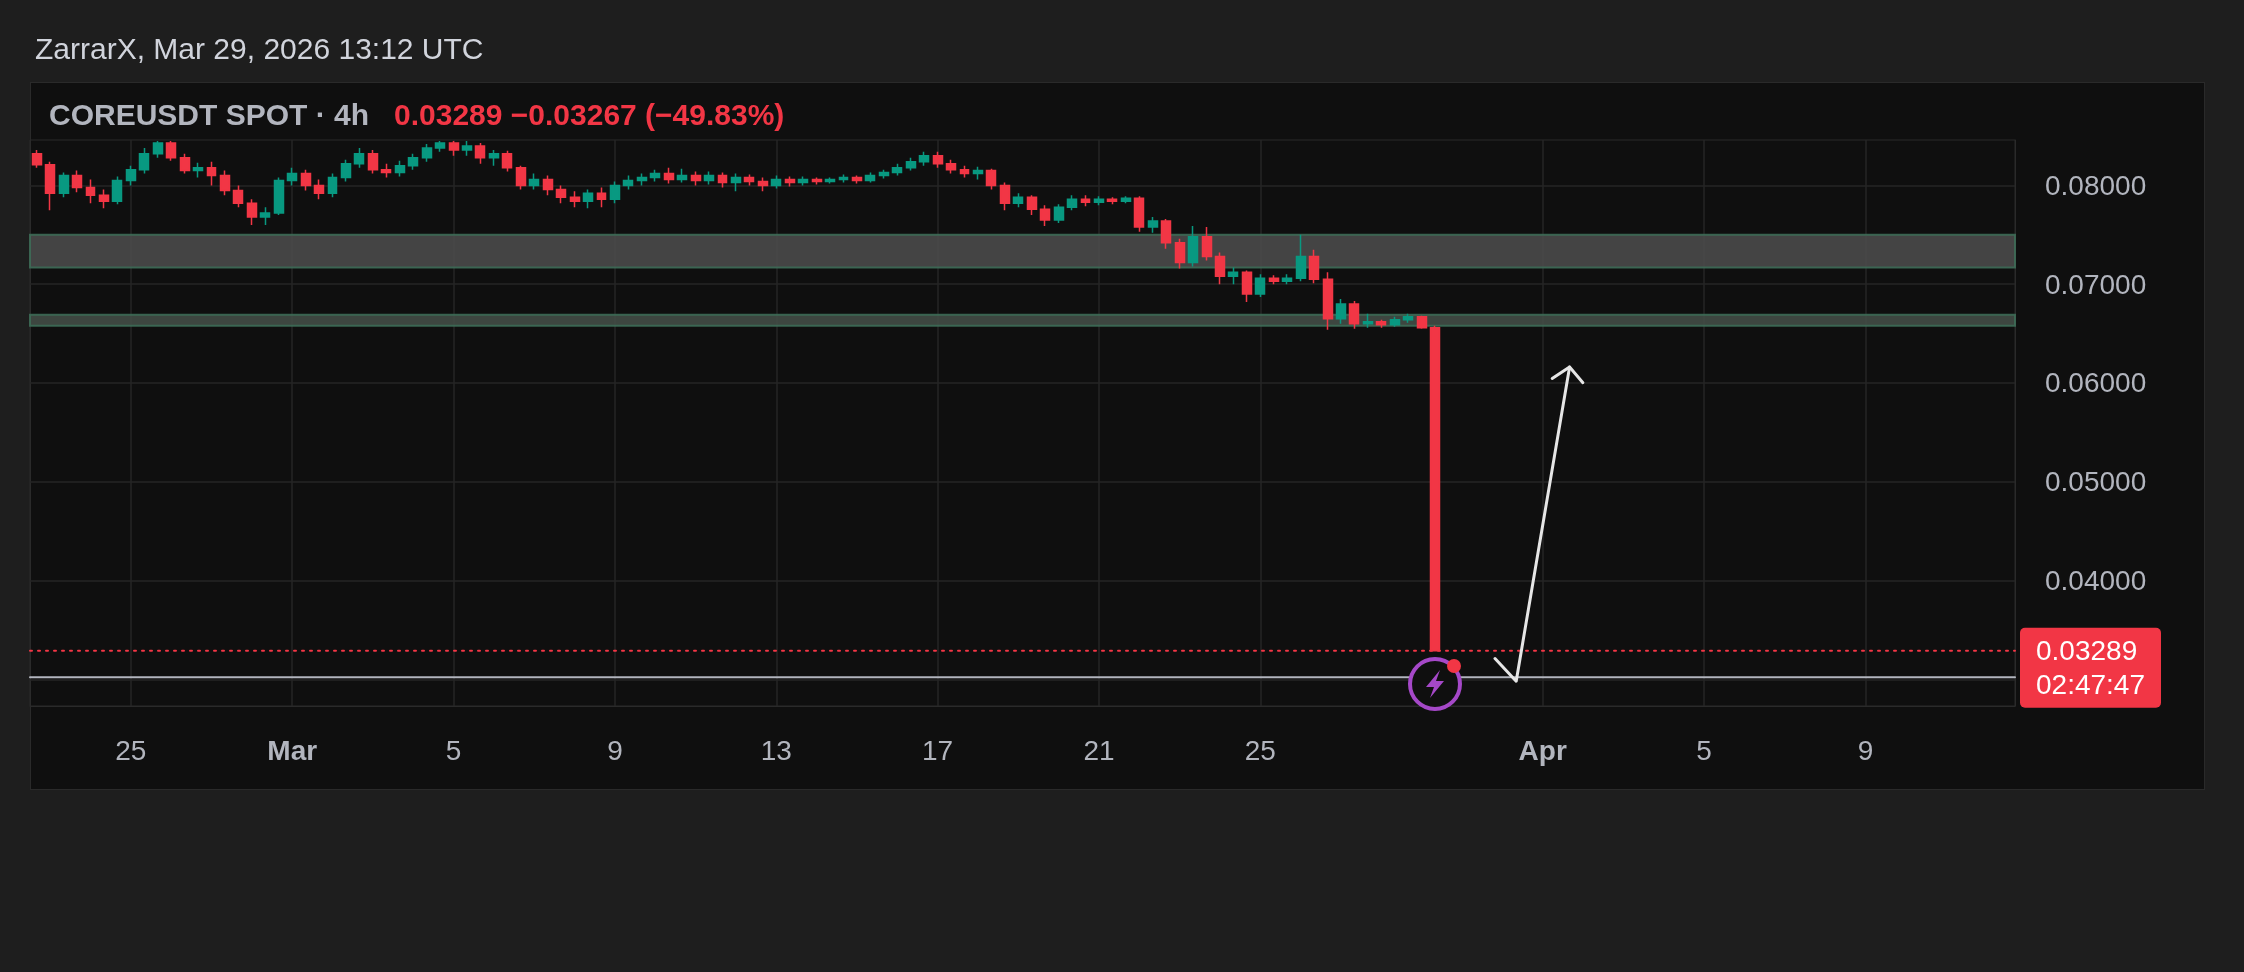  I want to click on y-tick-label: 0.05000, so click(2096, 482).